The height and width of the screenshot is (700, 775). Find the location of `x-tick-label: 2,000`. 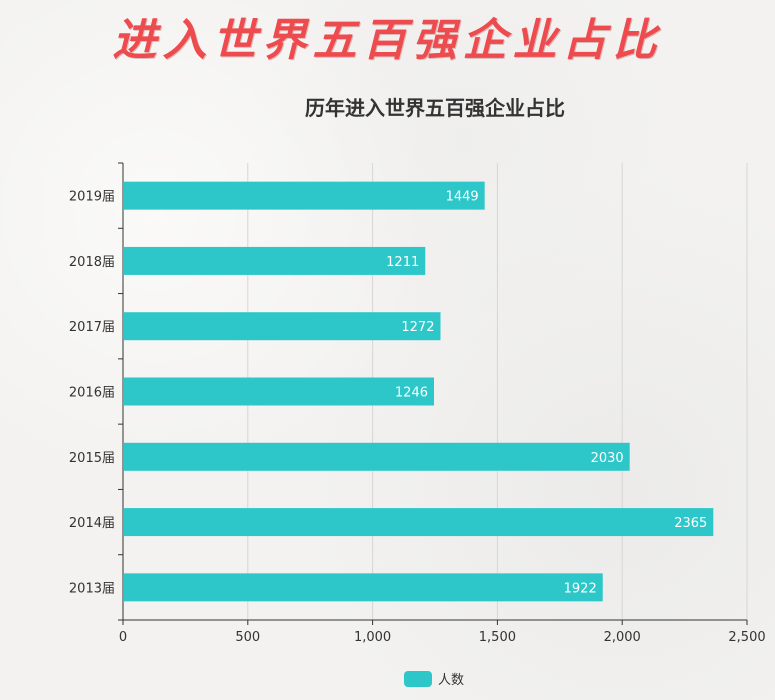

x-tick-label: 2,000 is located at coordinates (622, 637).